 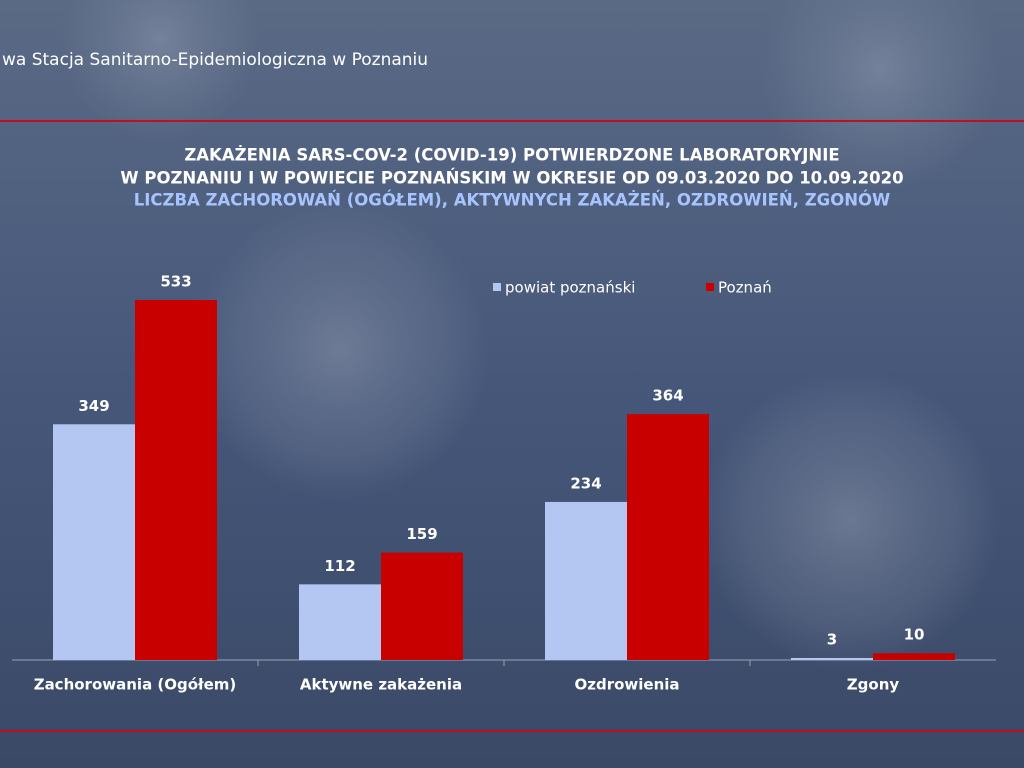 I want to click on x-tick-label: Zgony, so click(x=873, y=685).